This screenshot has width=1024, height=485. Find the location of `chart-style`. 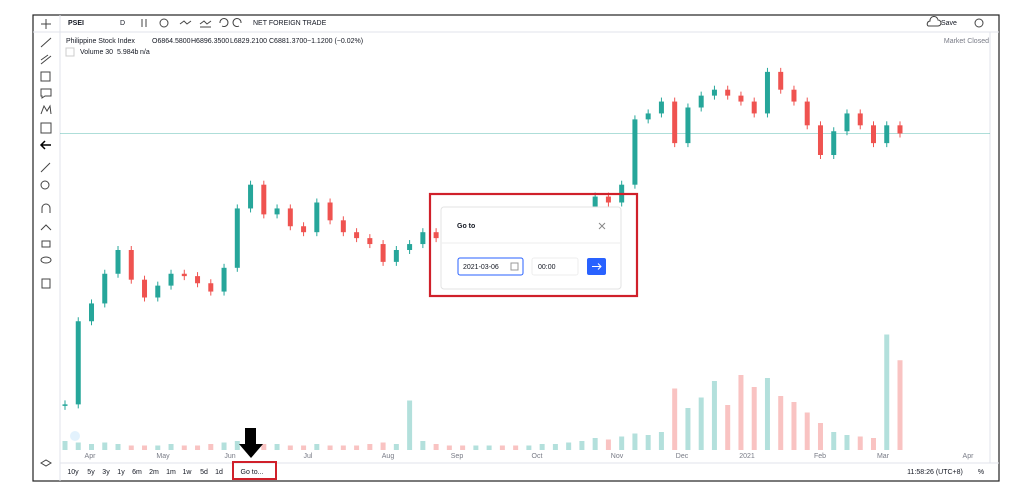

chart-style is located at coordinates (144, 23).